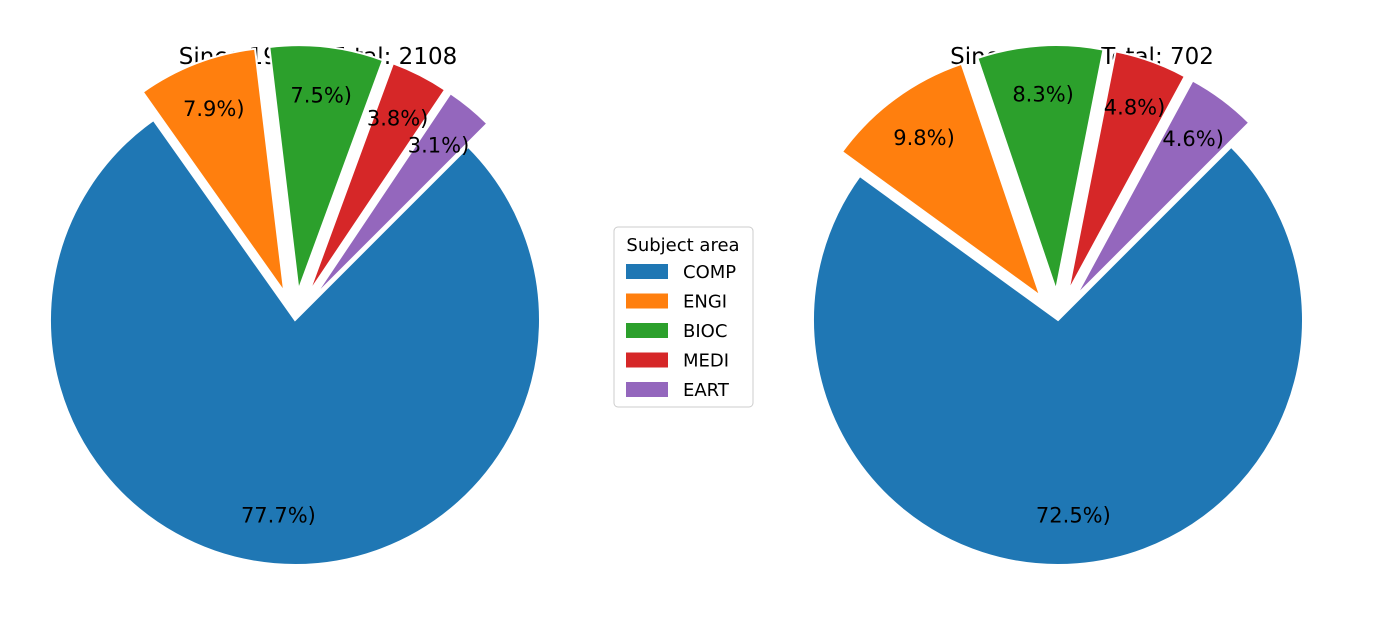  What do you see at coordinates (1135, 107) in the screenshot?
I see `slice-label-medi: 4.8%)` at bounding box center [1135, 107].